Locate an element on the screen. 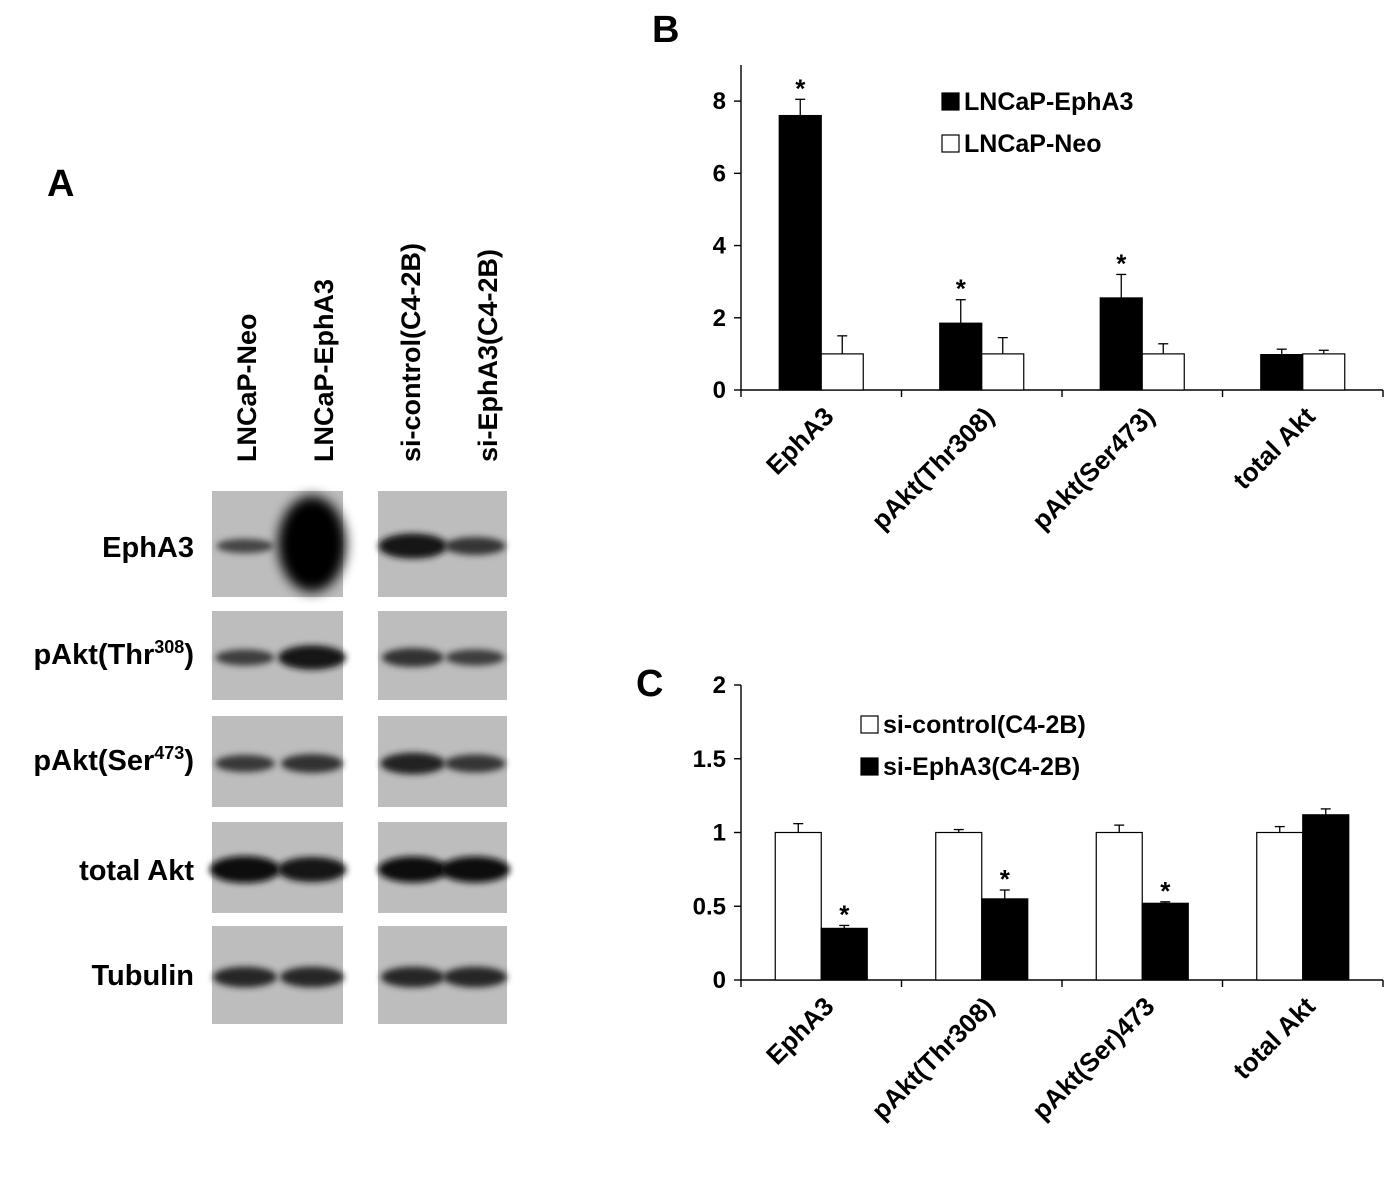 The image size is (1396, 1179). row-label-superscript: 473 is located at coordinates (169, 753).